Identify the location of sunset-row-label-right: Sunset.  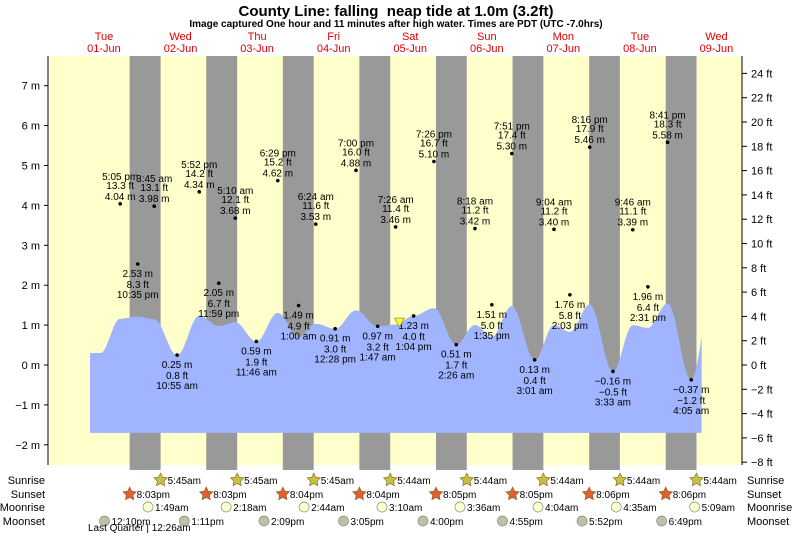
(764, 495).